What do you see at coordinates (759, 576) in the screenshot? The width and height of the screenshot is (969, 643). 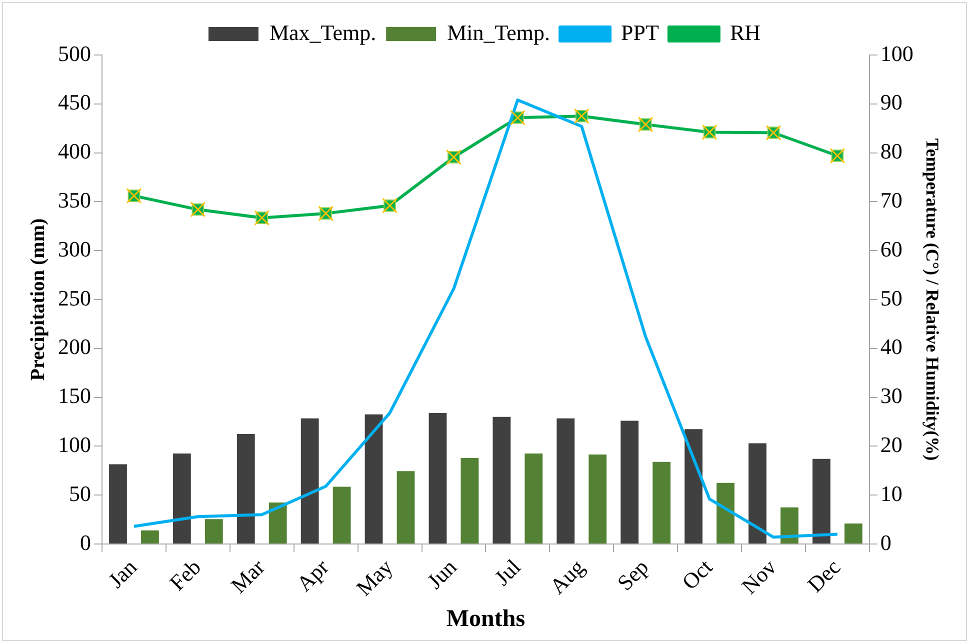 I see `x-tick-label: Nov` at bounding box center [759, 576].